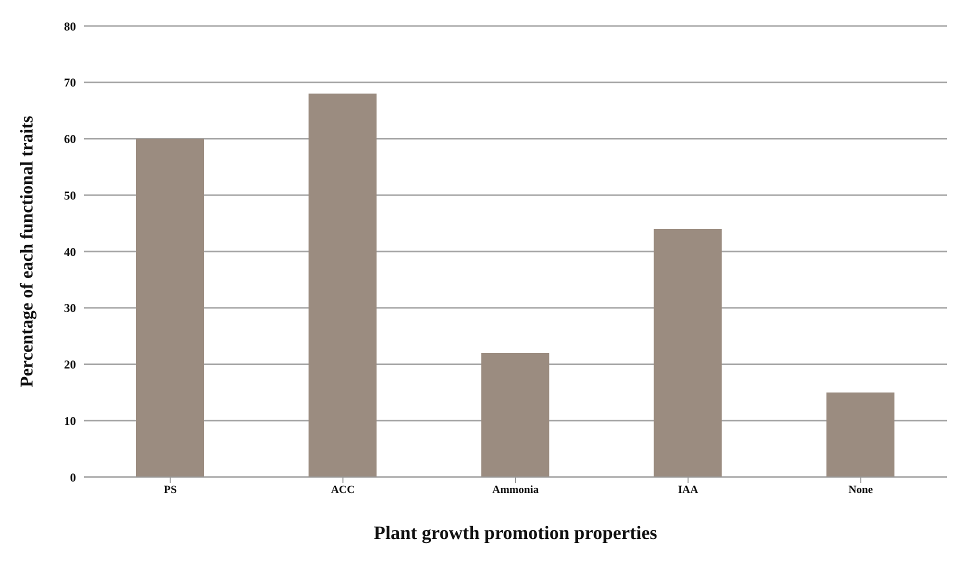 The image size is (959, 565). What do you see at coordinates (70, 251) in the screenshot?
I see `y-tick-label: 40` at bounding box center [70, 251].